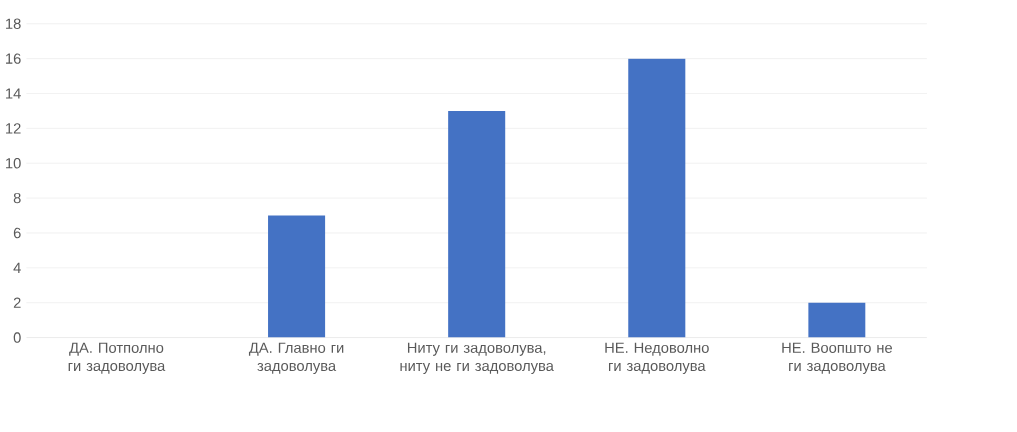  Describe the element at coordinates (477, 358) in the screenshot. I see `x-tick-label: Ниту ги задоволува, ниту не ги задоволува` at that location.